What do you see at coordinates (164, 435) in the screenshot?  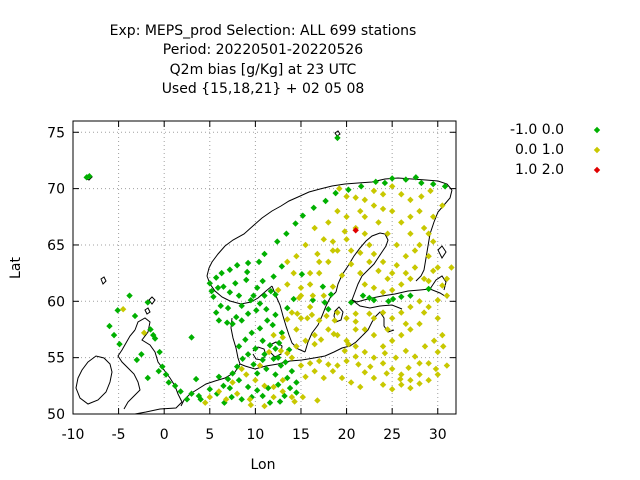 I see `x-tick-label: 0` at bounding box center [164, 435].